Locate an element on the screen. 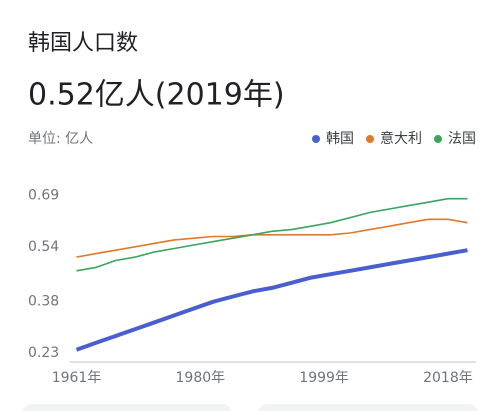  legend-label: 意大利 is located at coordinates (401, 138).